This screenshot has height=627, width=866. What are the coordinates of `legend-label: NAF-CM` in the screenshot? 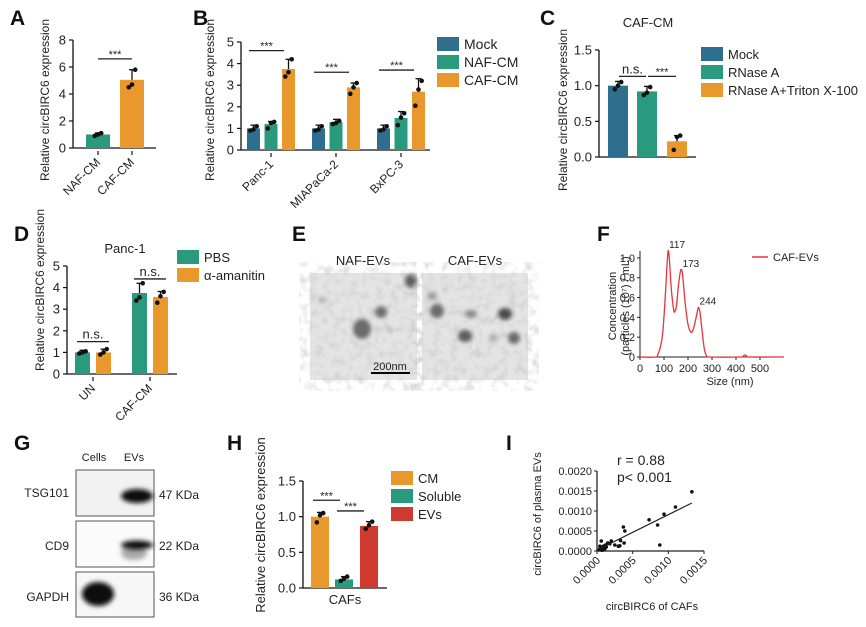 It's located at (491, 62).